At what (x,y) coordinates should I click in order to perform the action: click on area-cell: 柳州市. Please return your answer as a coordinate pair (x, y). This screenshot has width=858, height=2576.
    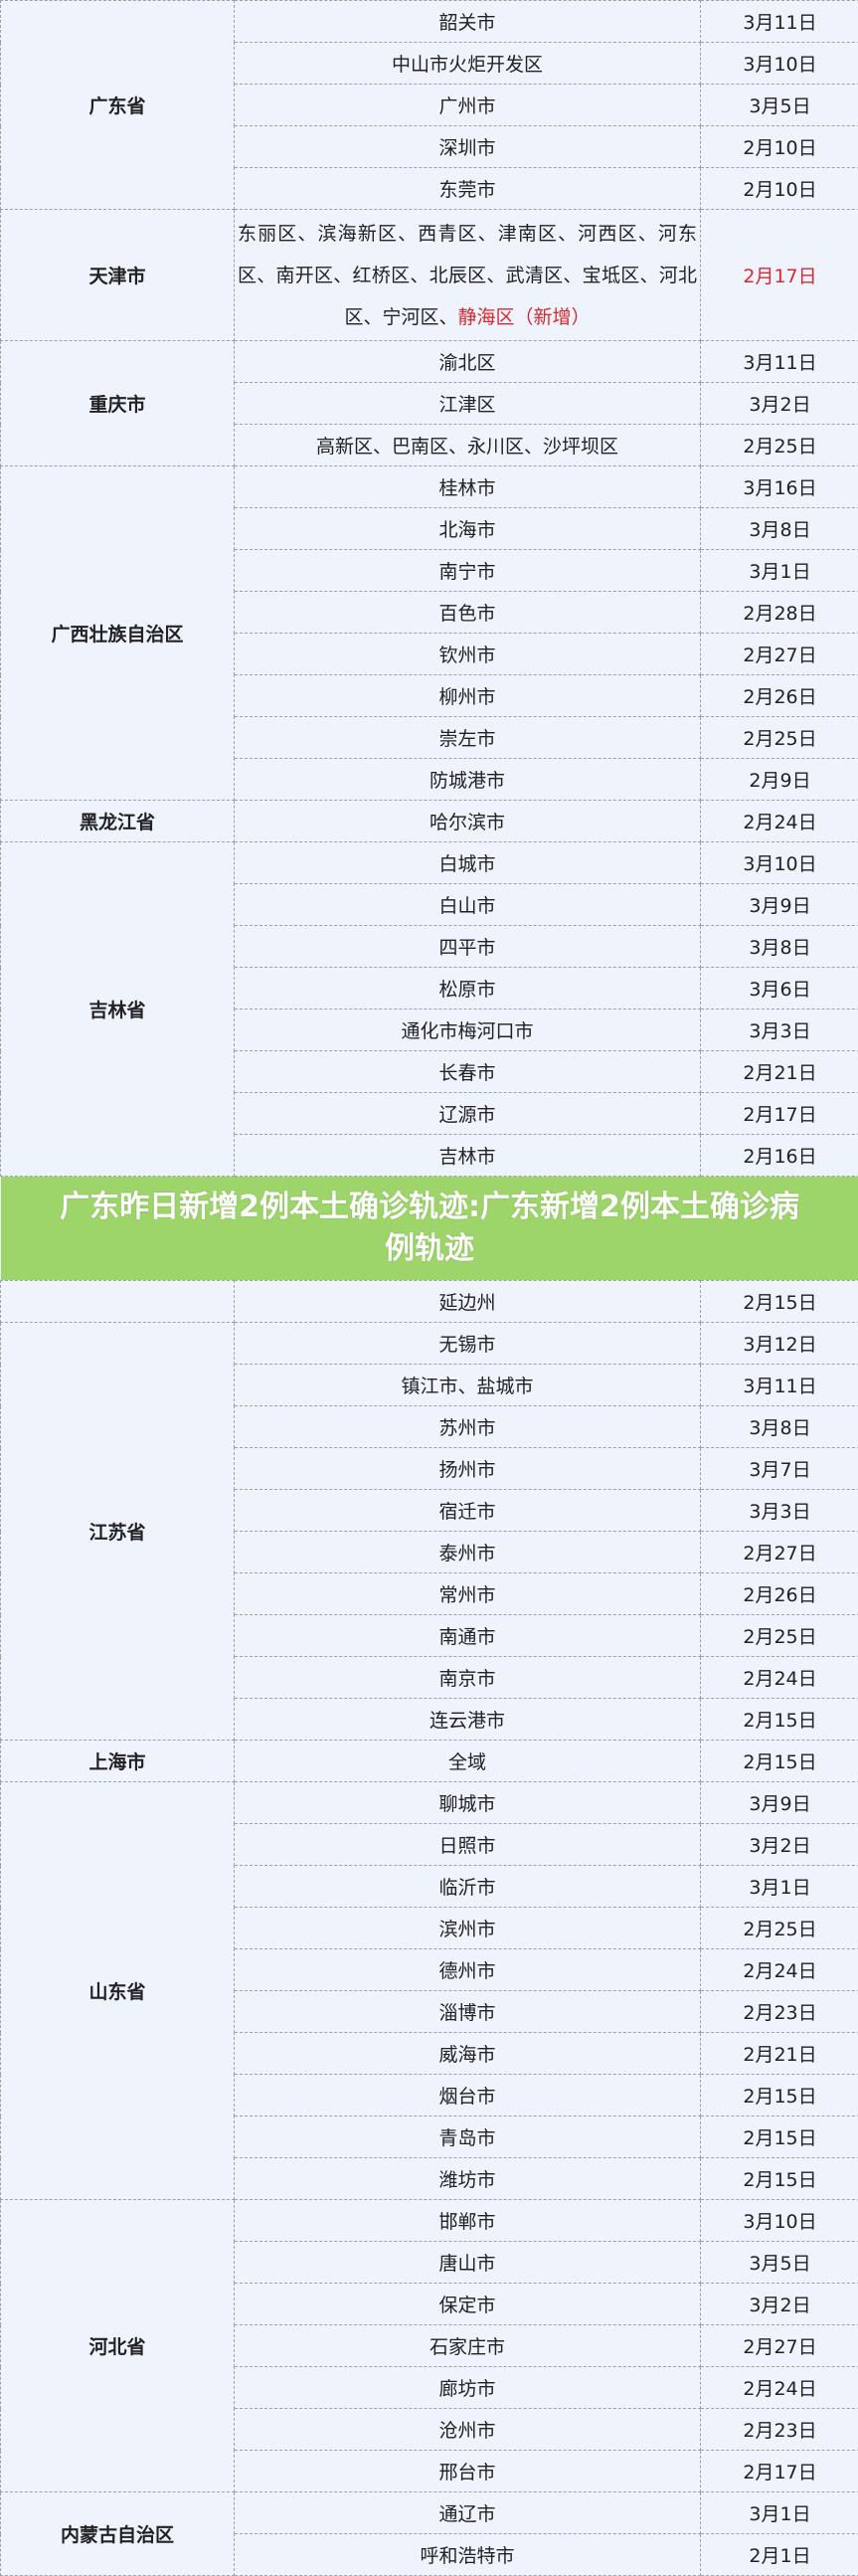
    Looking at the image, I should click on (468, 696).